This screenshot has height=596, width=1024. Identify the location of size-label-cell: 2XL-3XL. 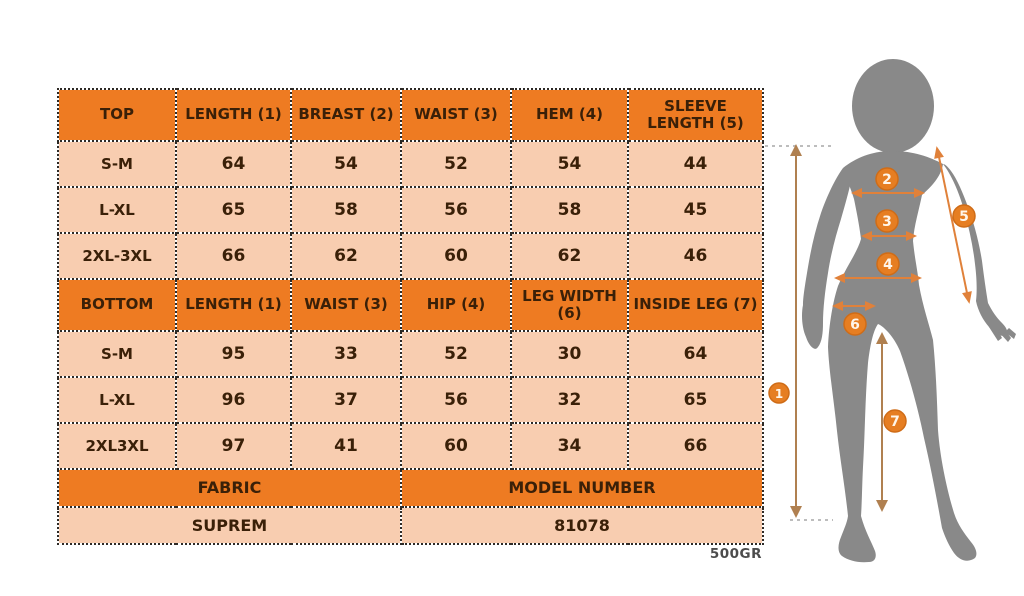
(117, 256).